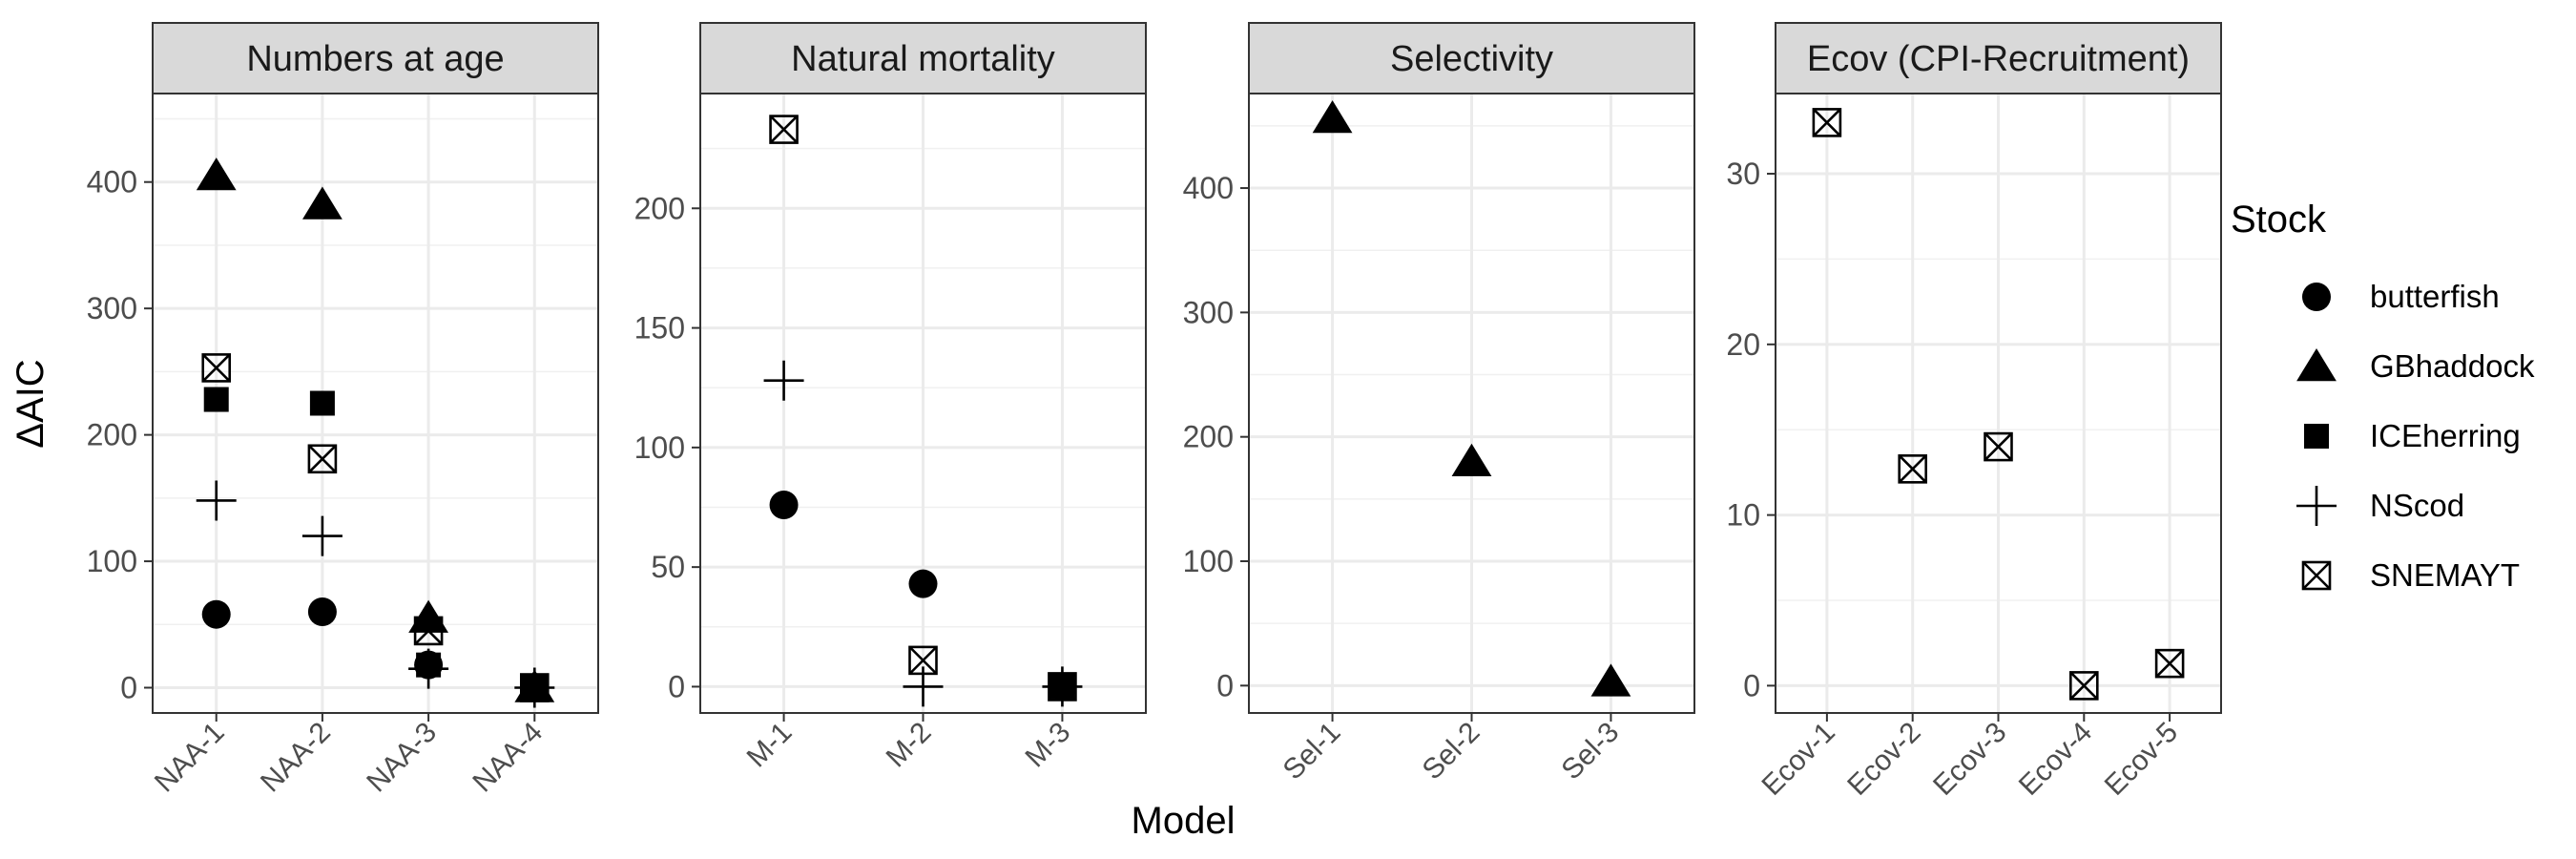  I want to click on x-tick-label: Sel-1, so click(1312, 751).